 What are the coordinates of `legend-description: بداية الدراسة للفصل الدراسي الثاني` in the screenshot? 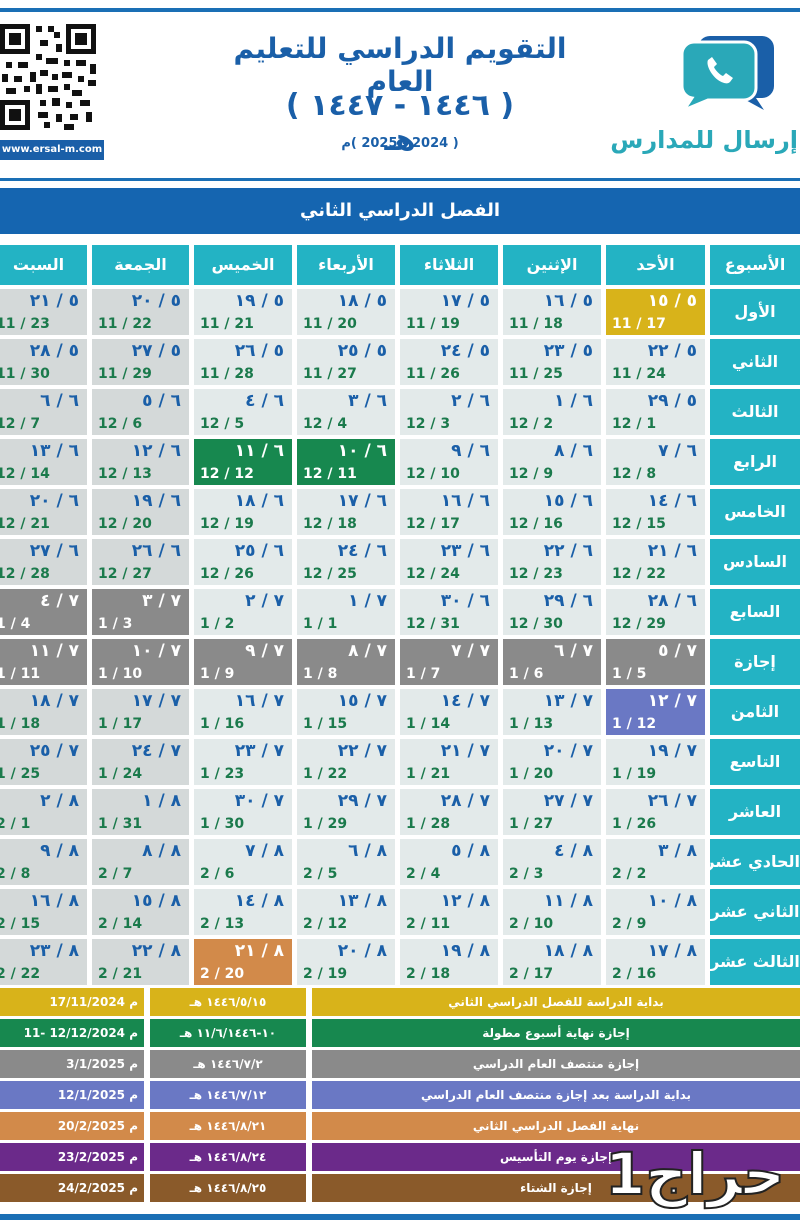 It's located at (556, 1002).